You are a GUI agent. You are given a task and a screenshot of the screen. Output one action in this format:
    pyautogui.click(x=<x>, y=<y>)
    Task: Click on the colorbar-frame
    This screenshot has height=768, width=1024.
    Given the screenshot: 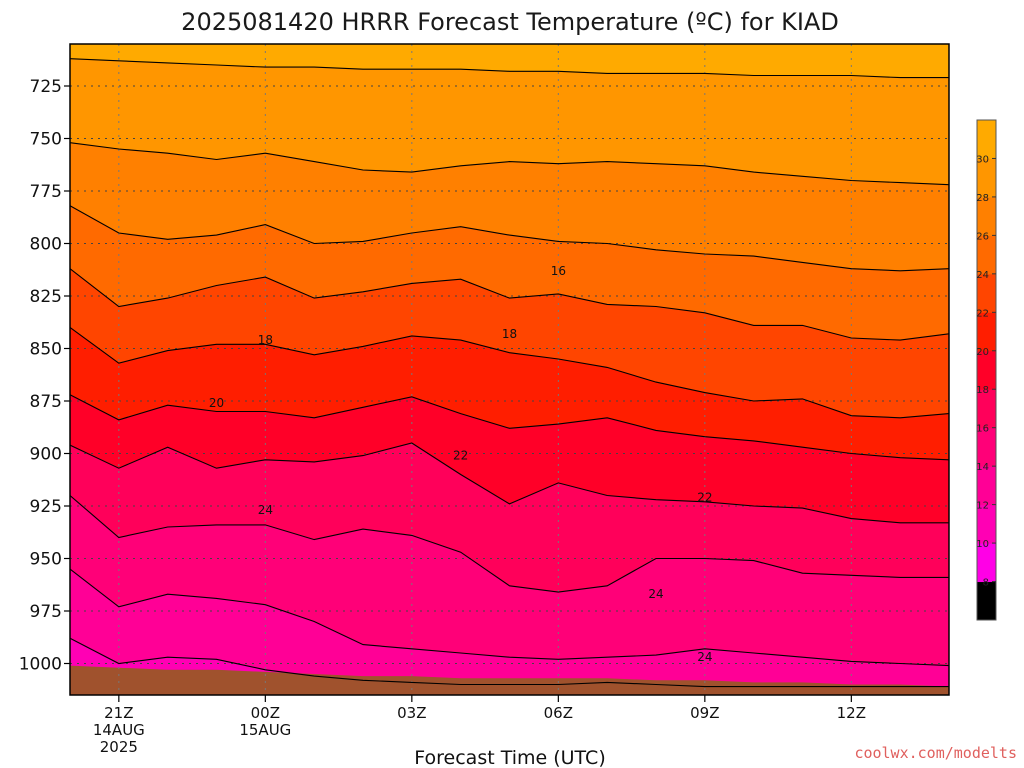 What is the action you would take?
    pyautogui.click(x=986, y=370)
    